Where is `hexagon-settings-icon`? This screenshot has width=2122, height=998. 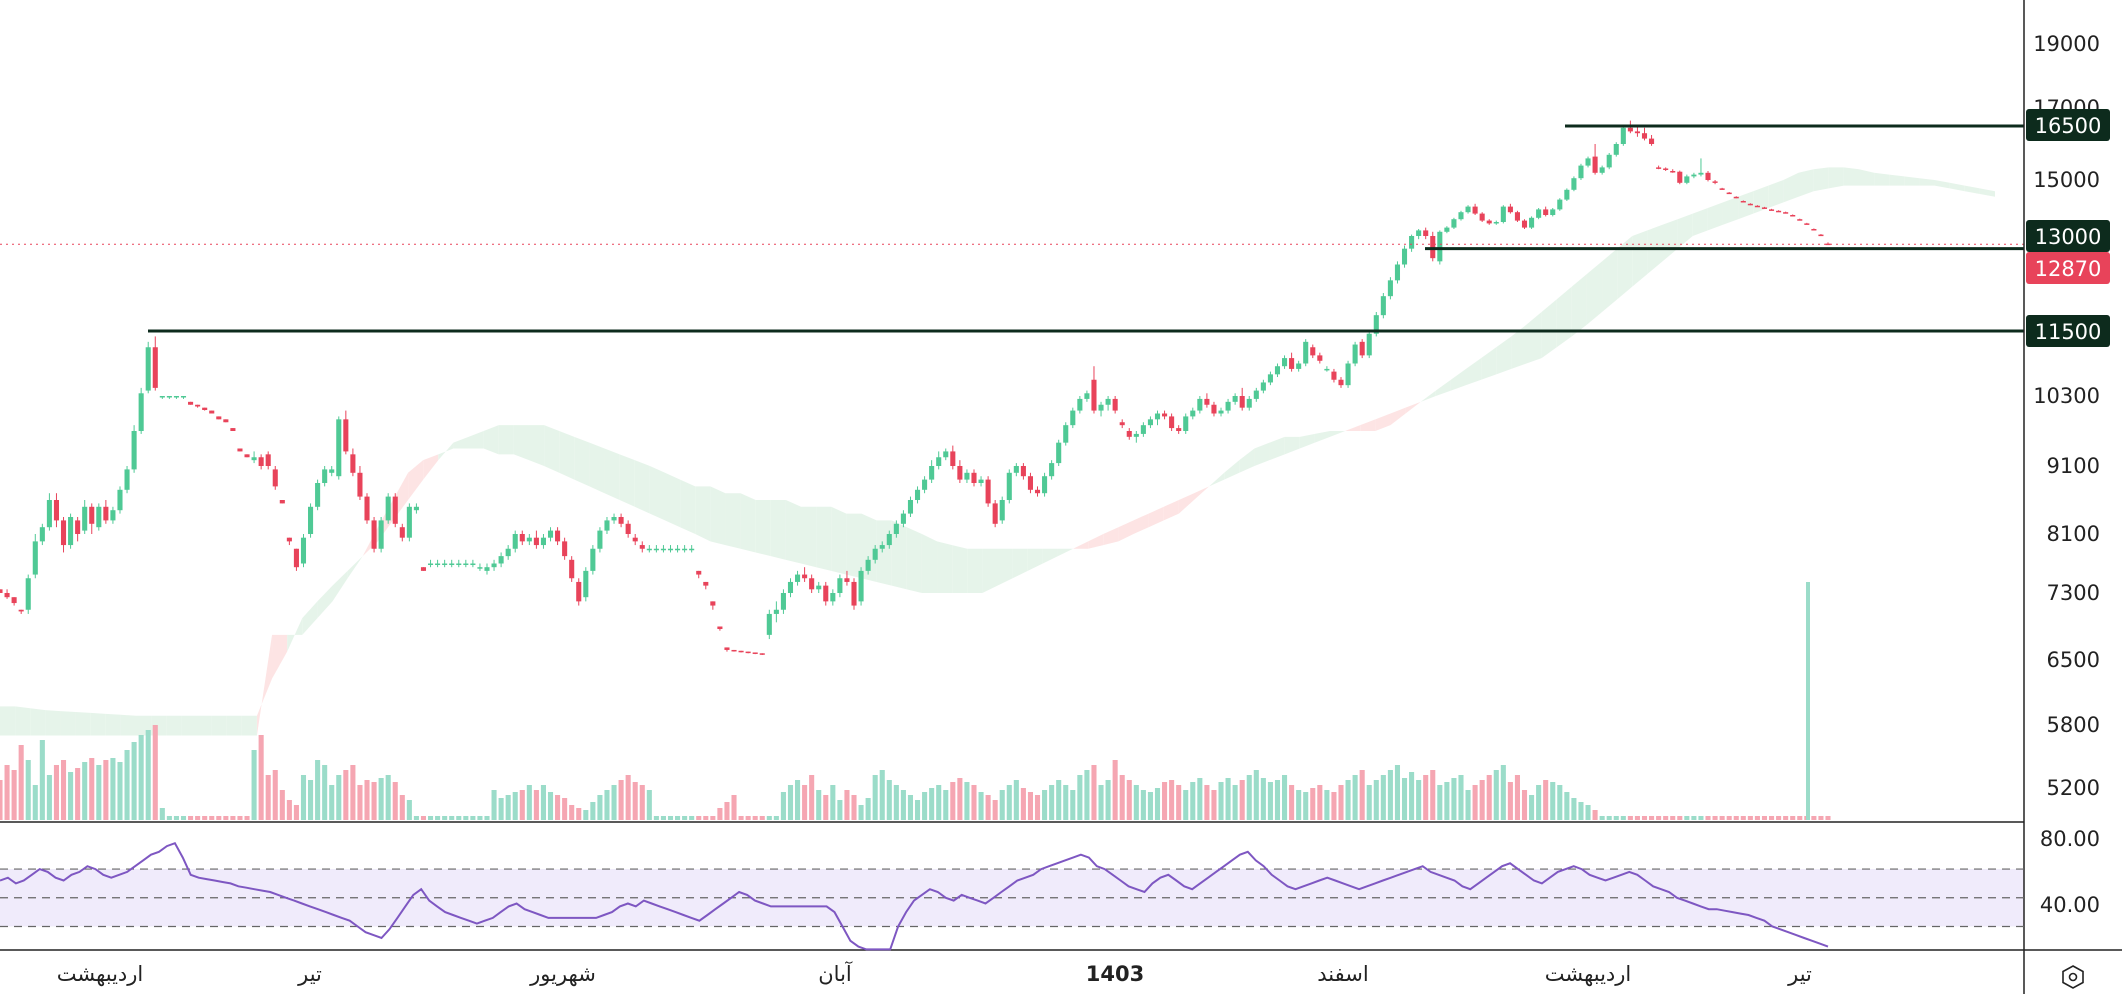
hexagon-settings-icon is located at coordinates (2073, 977).